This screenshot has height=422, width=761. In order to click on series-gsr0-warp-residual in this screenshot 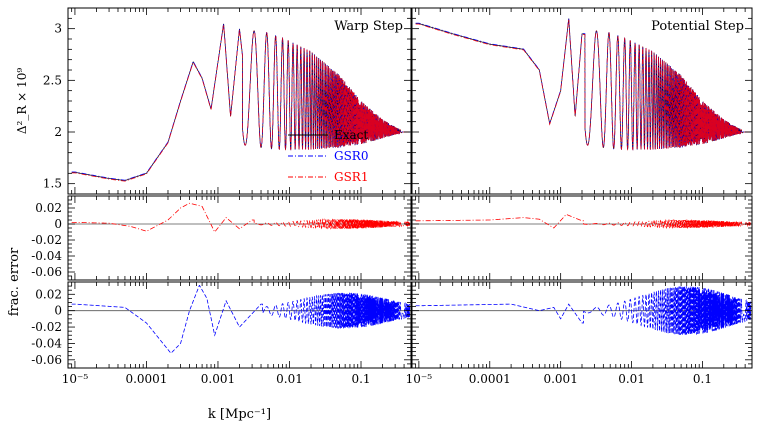, I will do `click(241, 319)`.